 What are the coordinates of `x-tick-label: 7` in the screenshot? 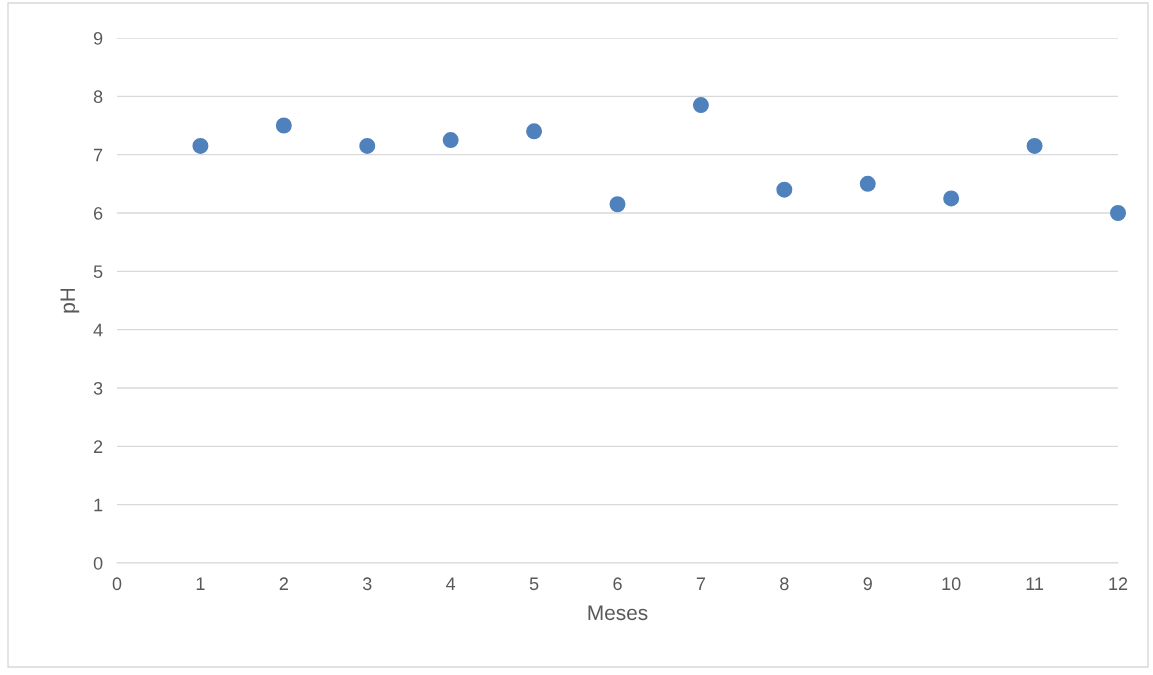 It's located at (701, 583).